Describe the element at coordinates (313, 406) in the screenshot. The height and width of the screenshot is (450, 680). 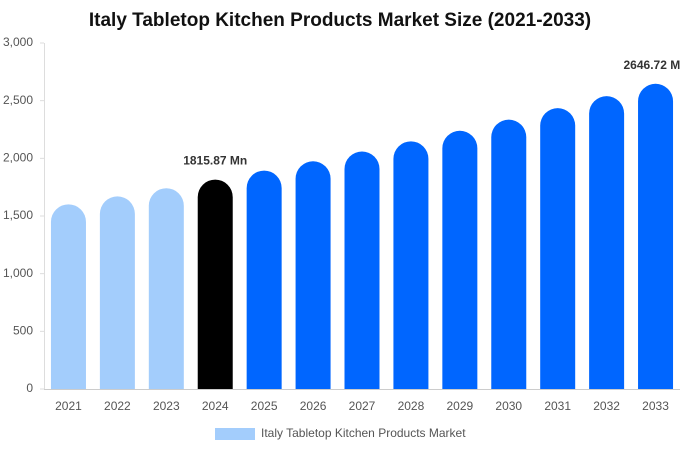
I see `x-tick-label: 2026` at that location.